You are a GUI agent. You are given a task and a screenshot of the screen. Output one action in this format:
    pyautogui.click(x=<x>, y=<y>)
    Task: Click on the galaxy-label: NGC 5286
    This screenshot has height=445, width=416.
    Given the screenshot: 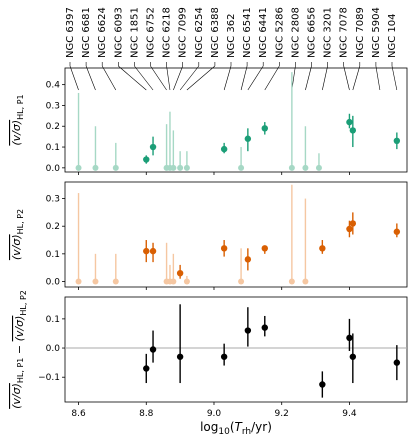 What is the action you would take?
    pyautogui.click(x=279, y=32)
    